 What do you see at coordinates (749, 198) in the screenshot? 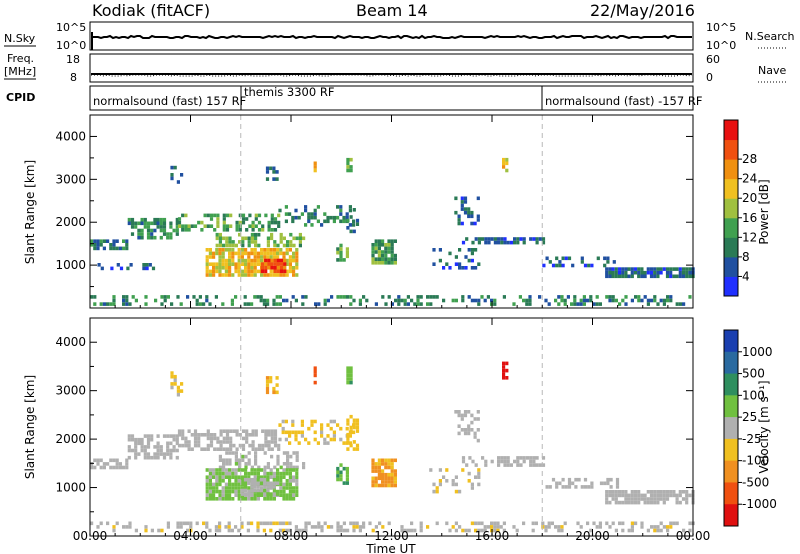
I see `colorbar-tick-label: 20` at bounding box center [749, 198].